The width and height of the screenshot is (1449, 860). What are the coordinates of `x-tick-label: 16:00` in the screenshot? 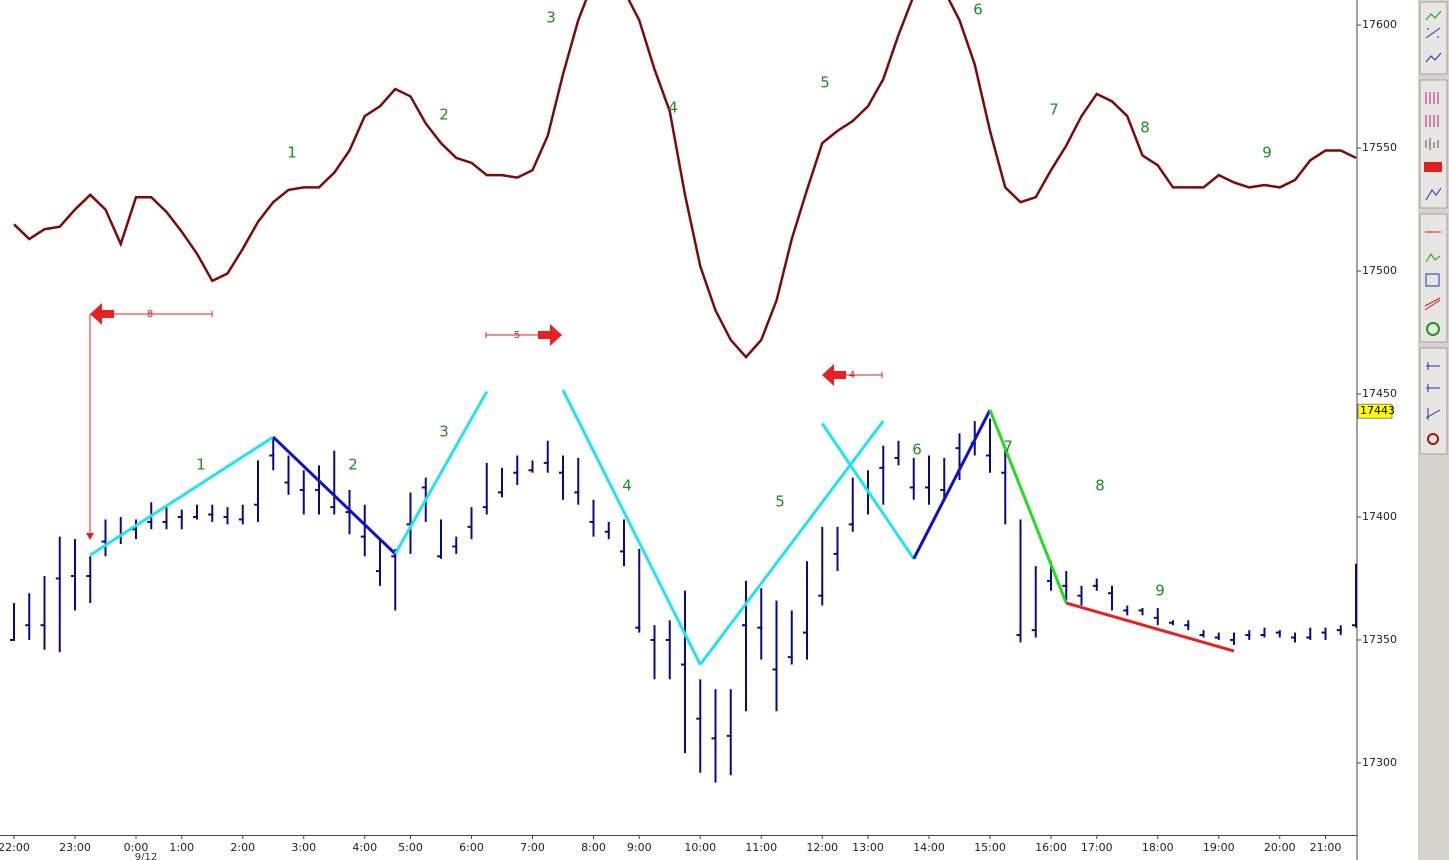 It's located at (1051, 847).